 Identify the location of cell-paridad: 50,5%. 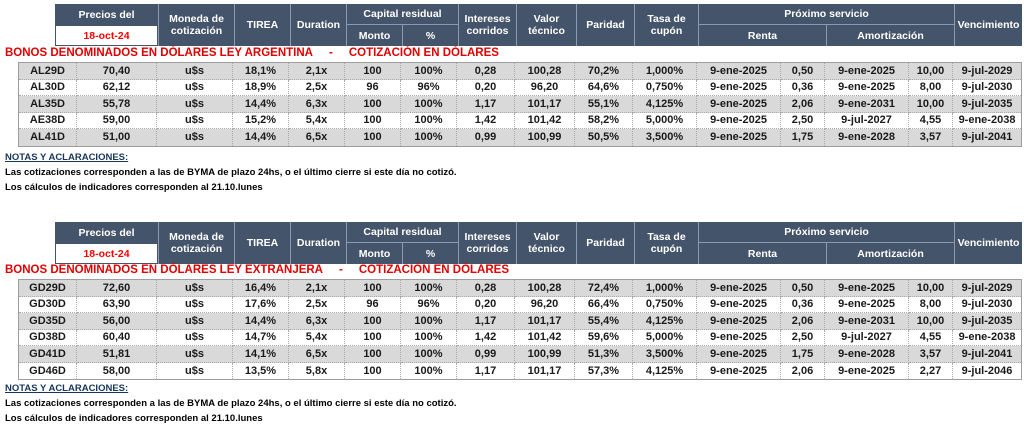
(604, 137).